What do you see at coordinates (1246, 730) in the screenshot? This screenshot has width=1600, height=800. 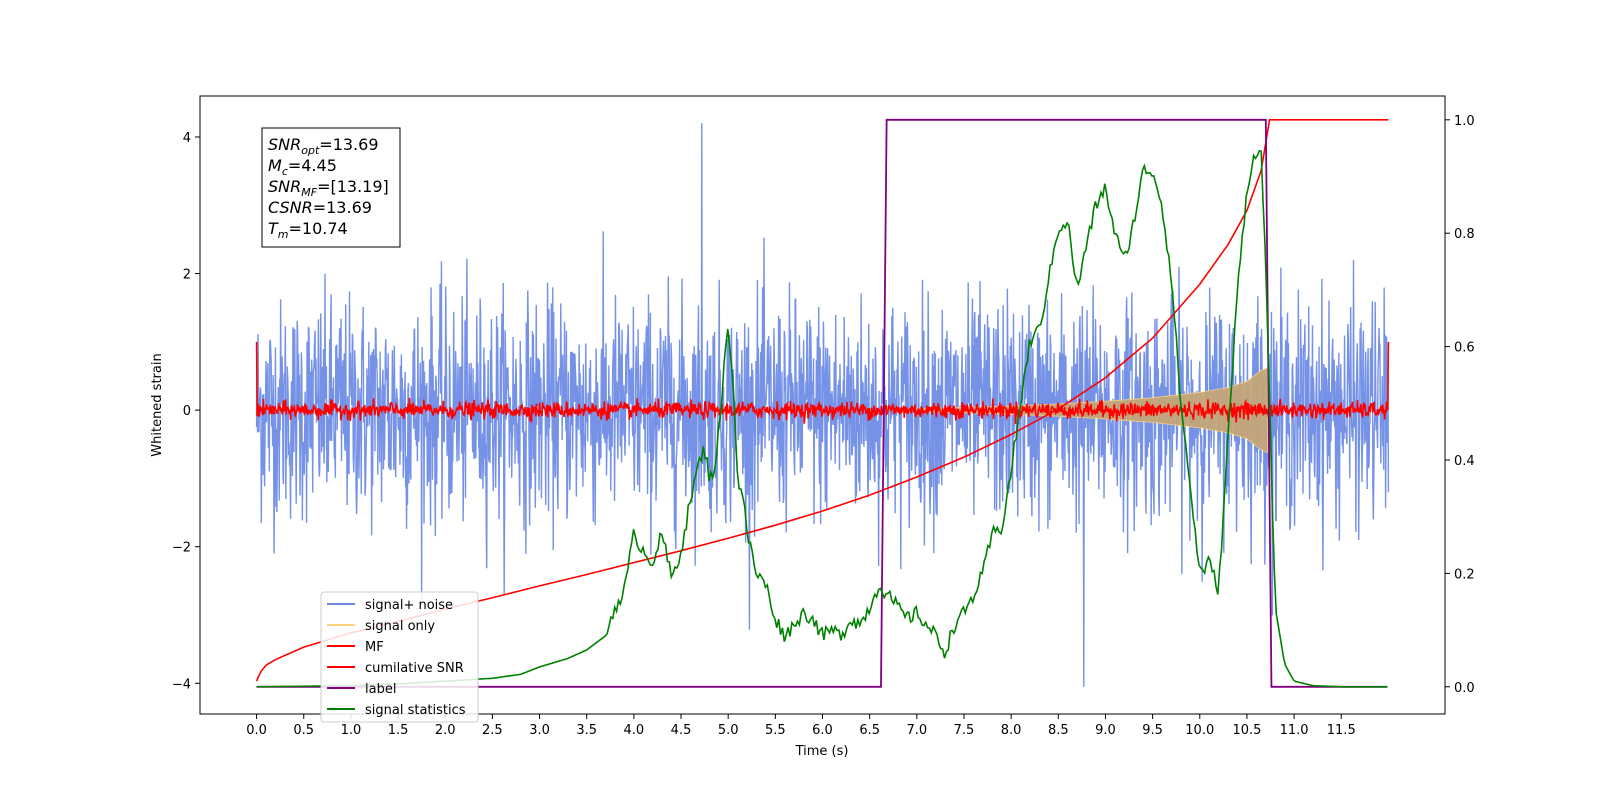 I see `x-tick-label: 10.5` at bounding box center [1246, 730].